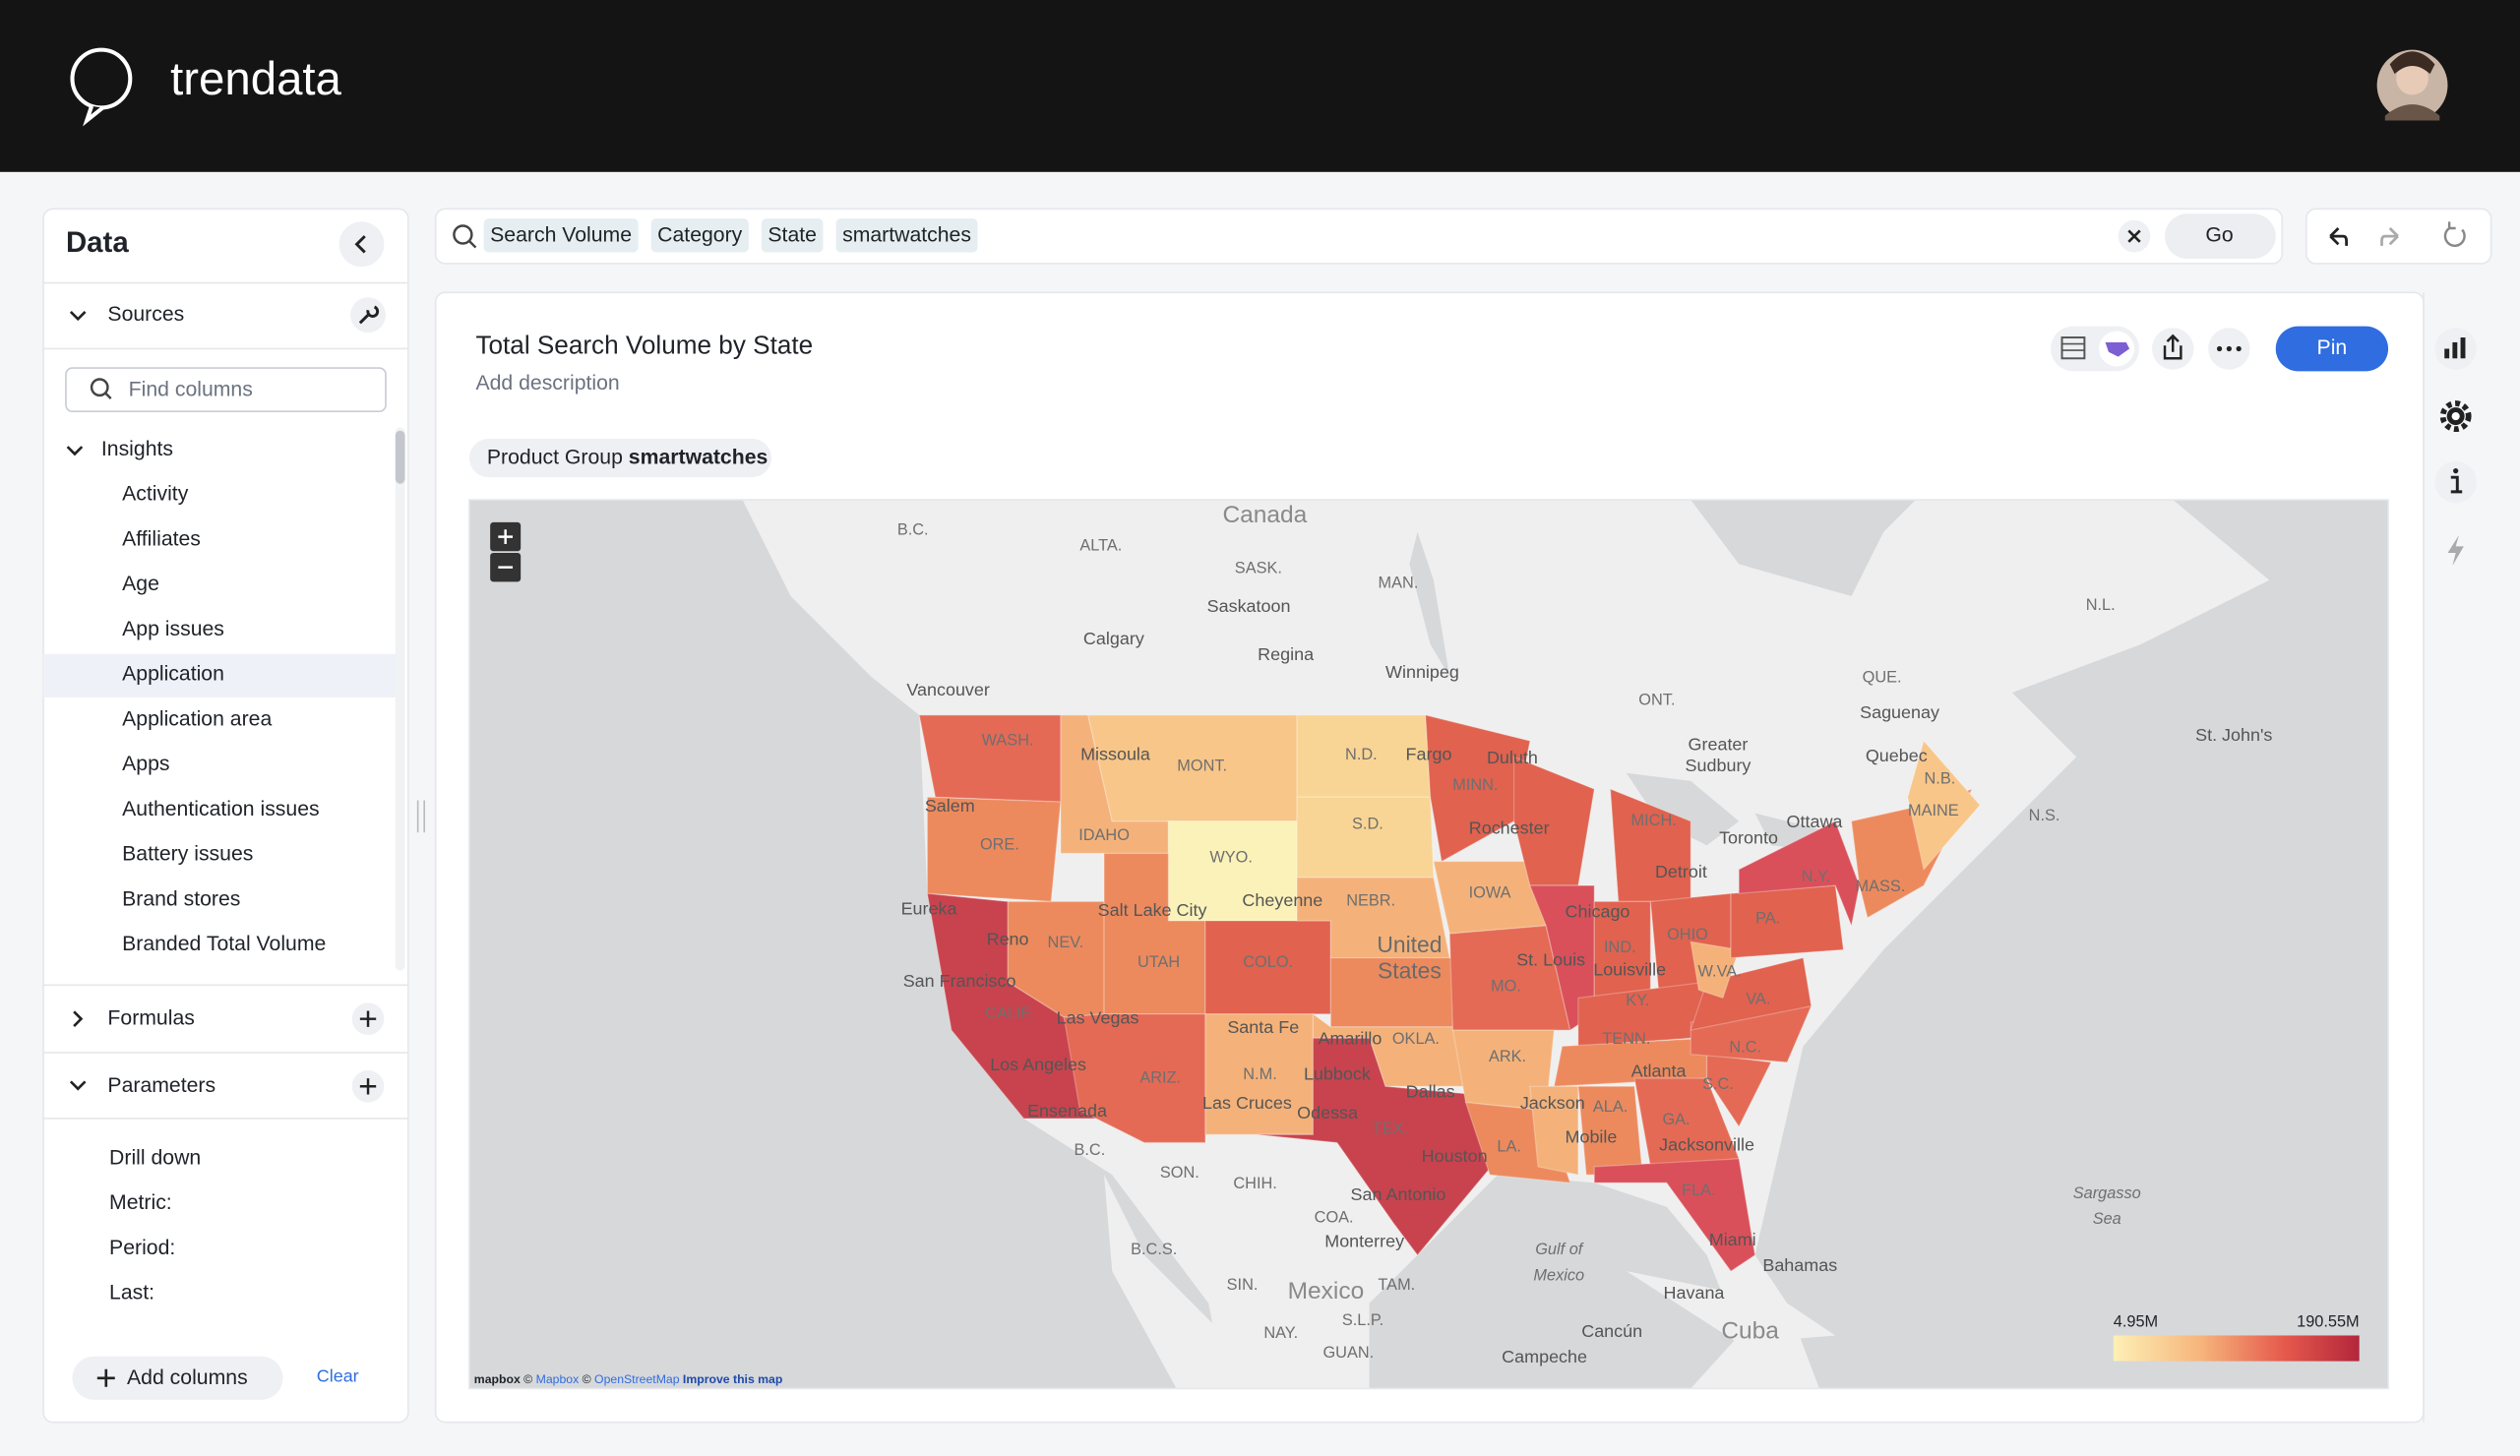 The image size is (2520, 1456). What do you see at coordinates (338, 1376) in the screenshot?
I see `clear-button: Clear` at bounding box center [338, 1376].